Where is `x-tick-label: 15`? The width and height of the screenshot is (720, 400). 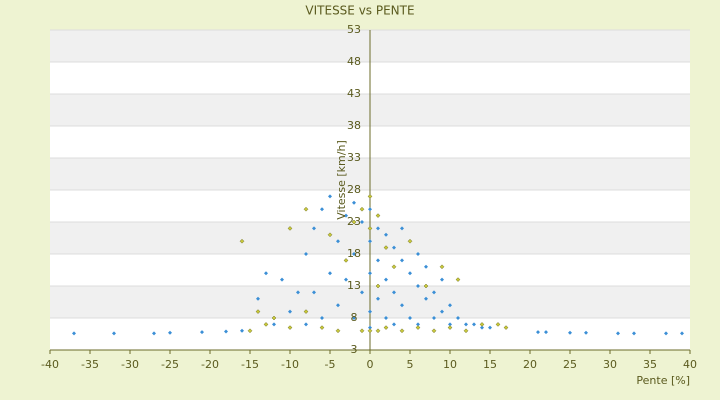 x-tick-label: 15 is located at coordinates (490, 364).